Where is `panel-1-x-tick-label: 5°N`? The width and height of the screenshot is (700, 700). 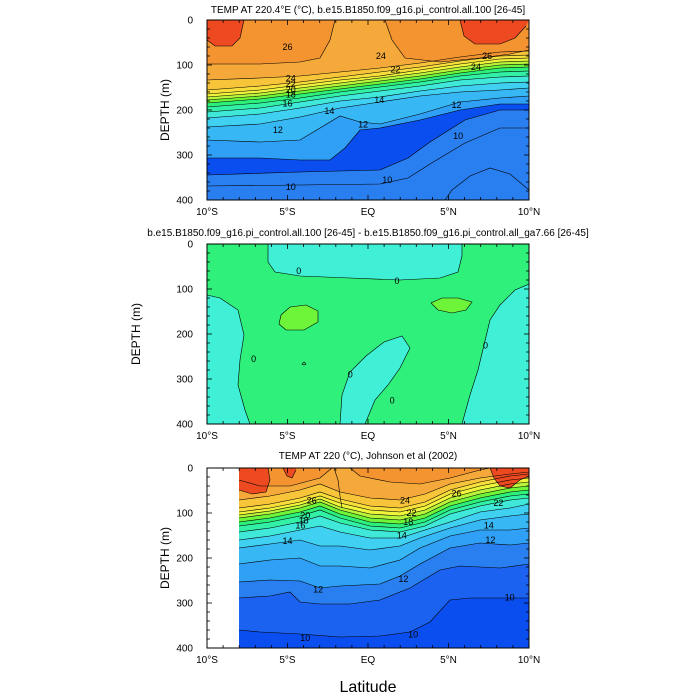
panel-1-x-tick-label: 5°N is located at coordinates (448, 212).